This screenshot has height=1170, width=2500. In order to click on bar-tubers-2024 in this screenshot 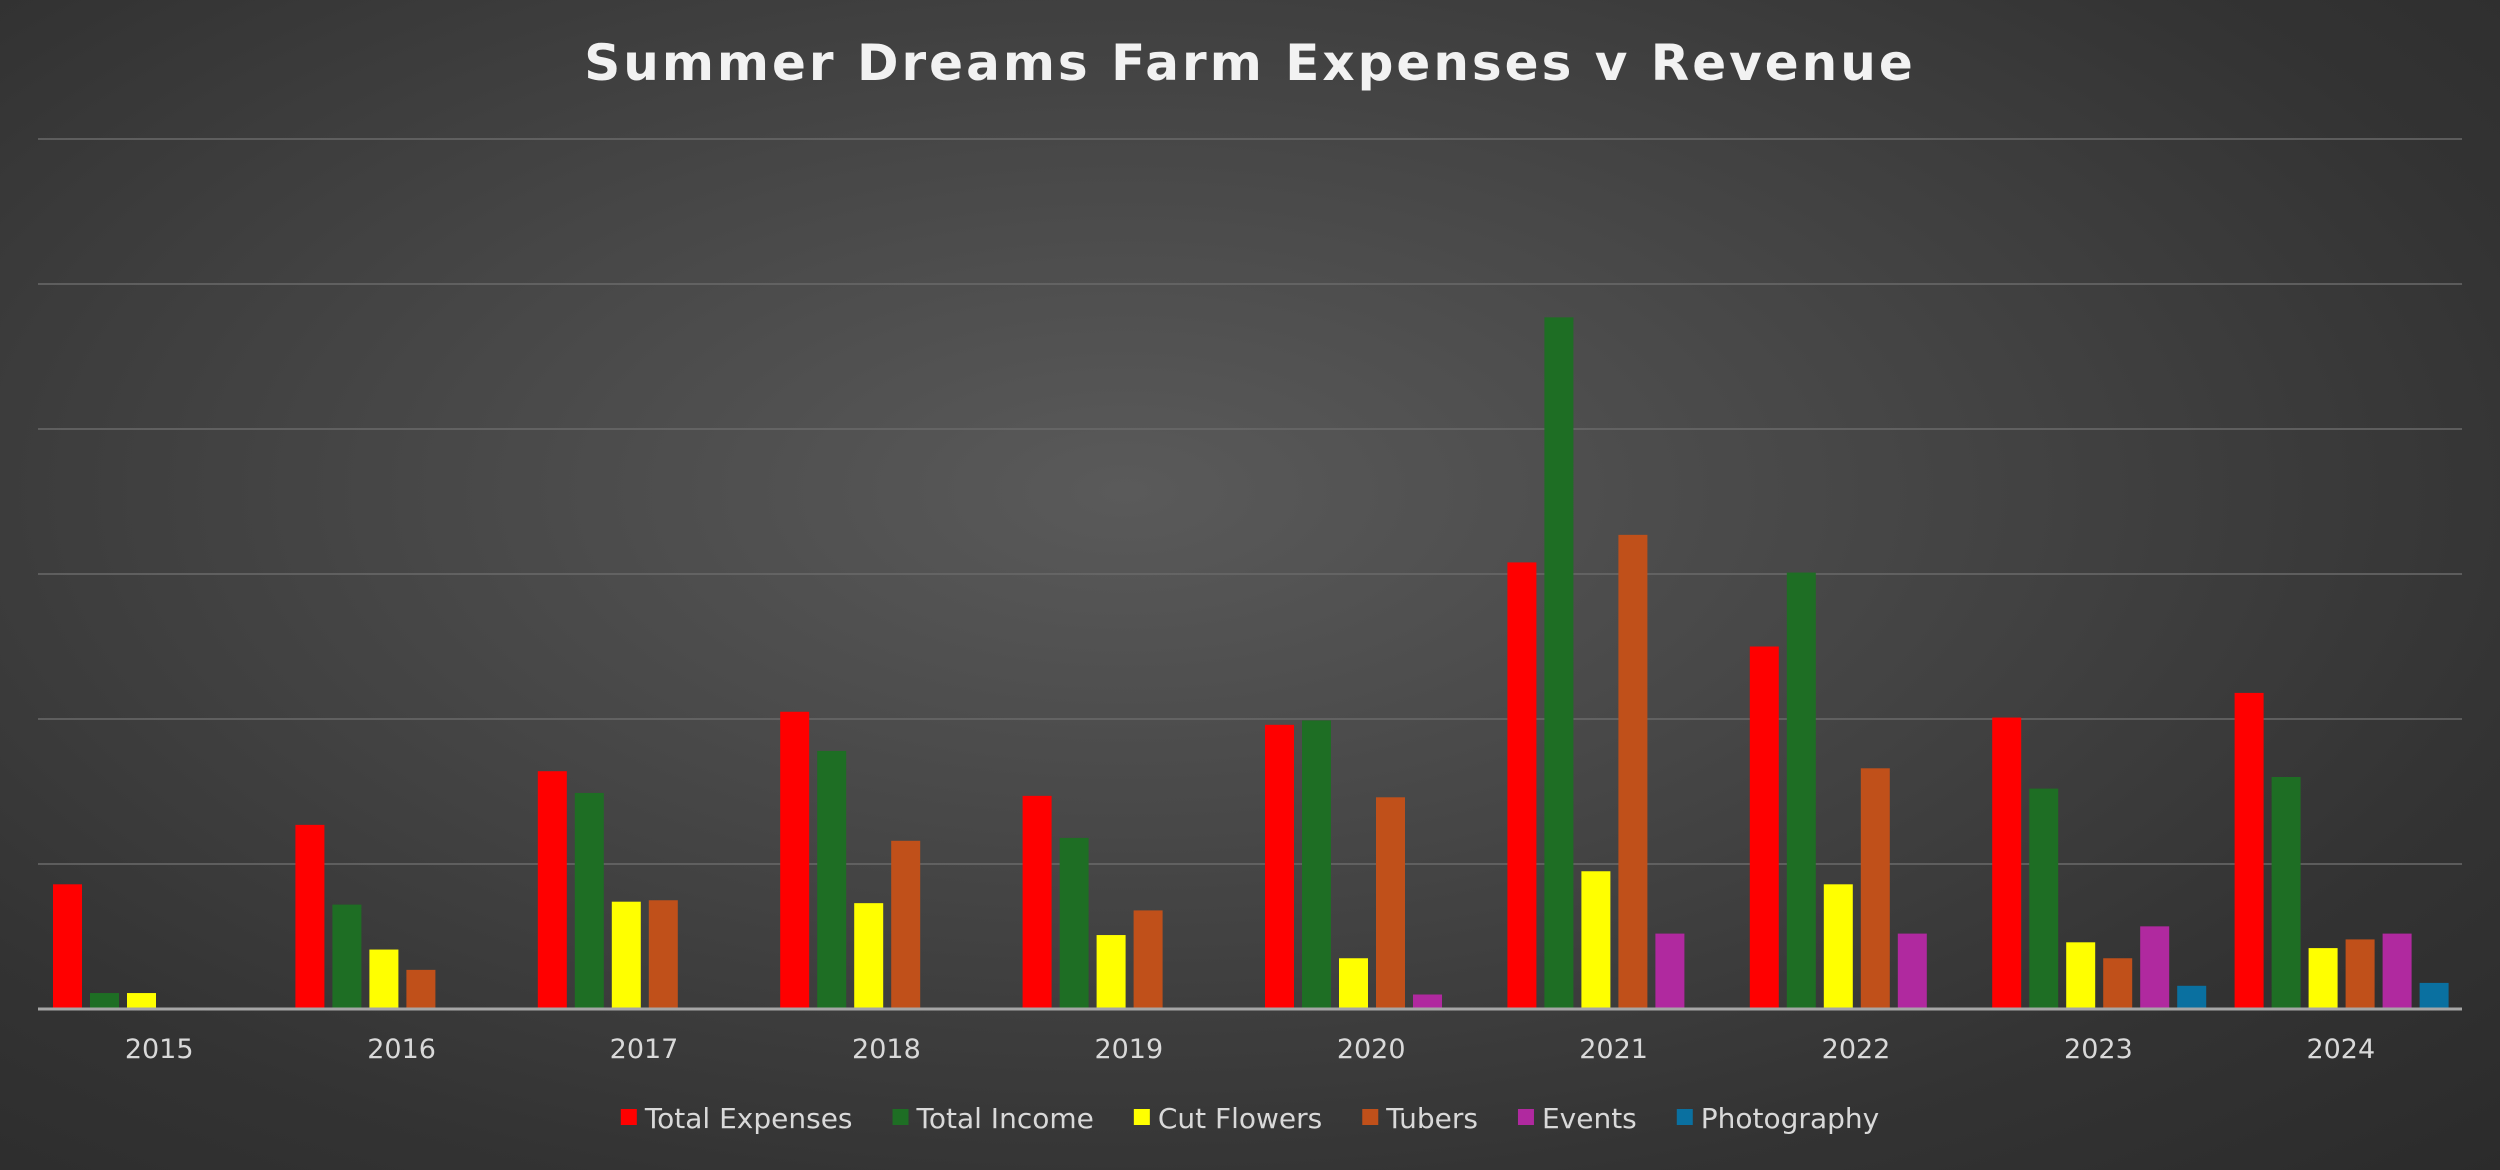, I will do `click(2360, 974)`.